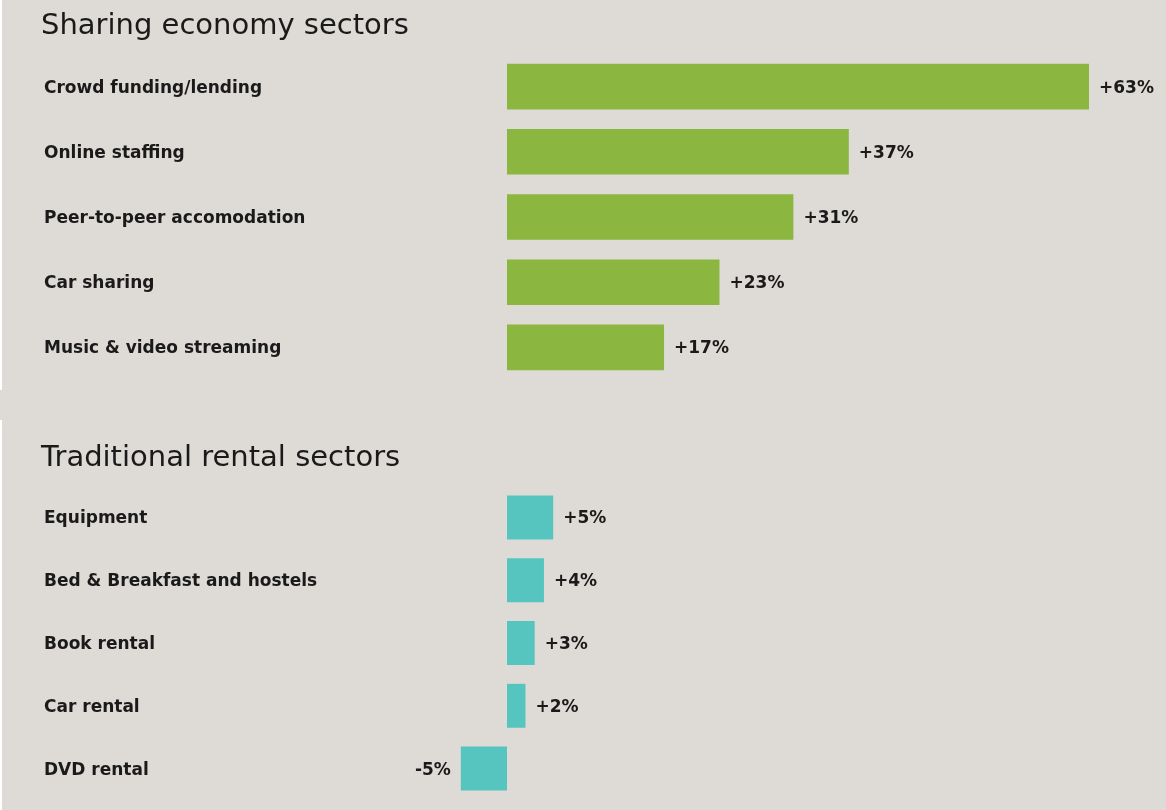  I want to click on data-label: -5%, so click(432, 768).